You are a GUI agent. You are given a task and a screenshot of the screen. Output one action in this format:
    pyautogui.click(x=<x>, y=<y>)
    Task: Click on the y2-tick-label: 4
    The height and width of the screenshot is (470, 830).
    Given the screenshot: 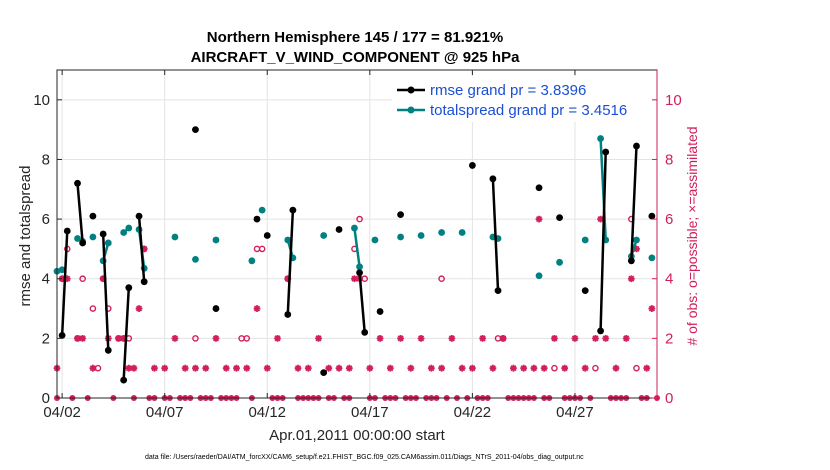 What is the action you would take?
    pyautogui.click(x=669, y=279)
    